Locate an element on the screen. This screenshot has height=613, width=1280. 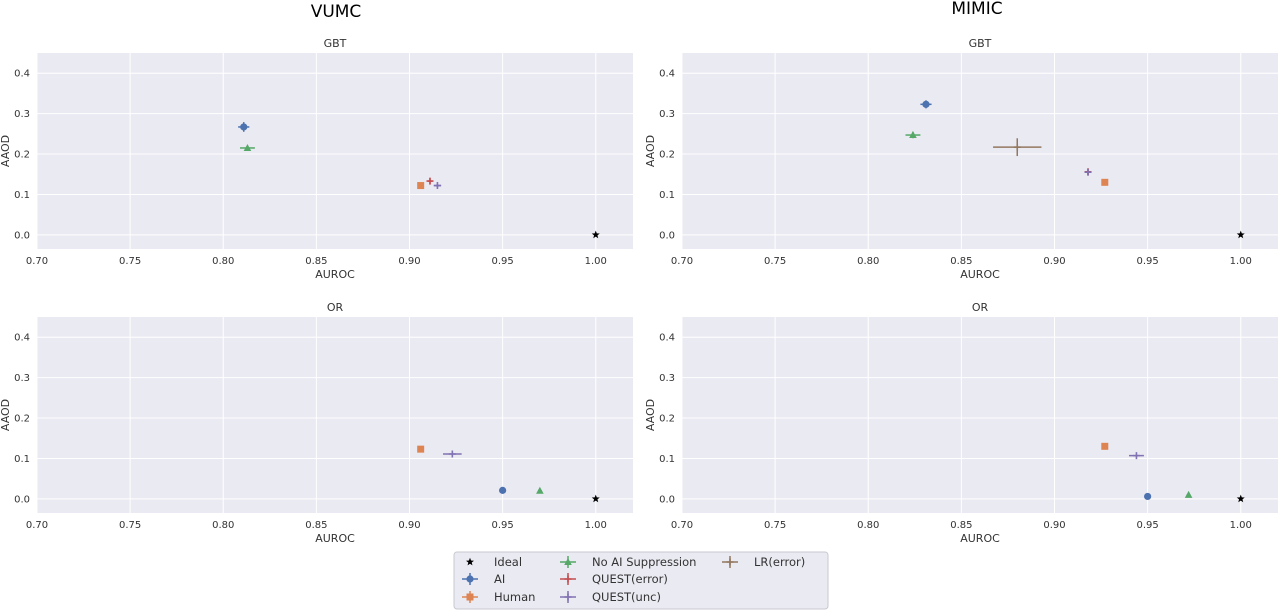
legend-marker-ideal is located at coordinates (470, 561).